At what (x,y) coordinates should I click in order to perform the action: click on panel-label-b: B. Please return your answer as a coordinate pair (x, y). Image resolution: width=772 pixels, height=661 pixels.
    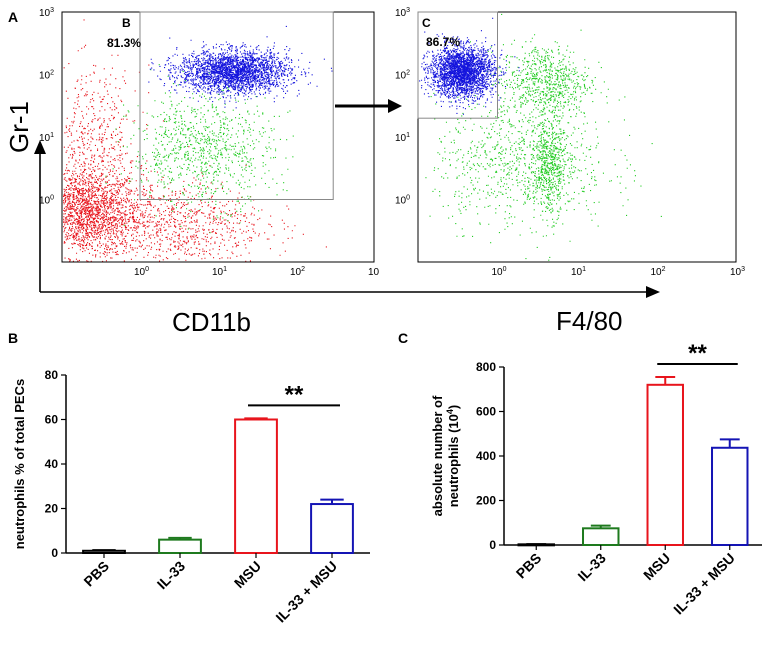
    Looking at the image, I should click on (13, 338).